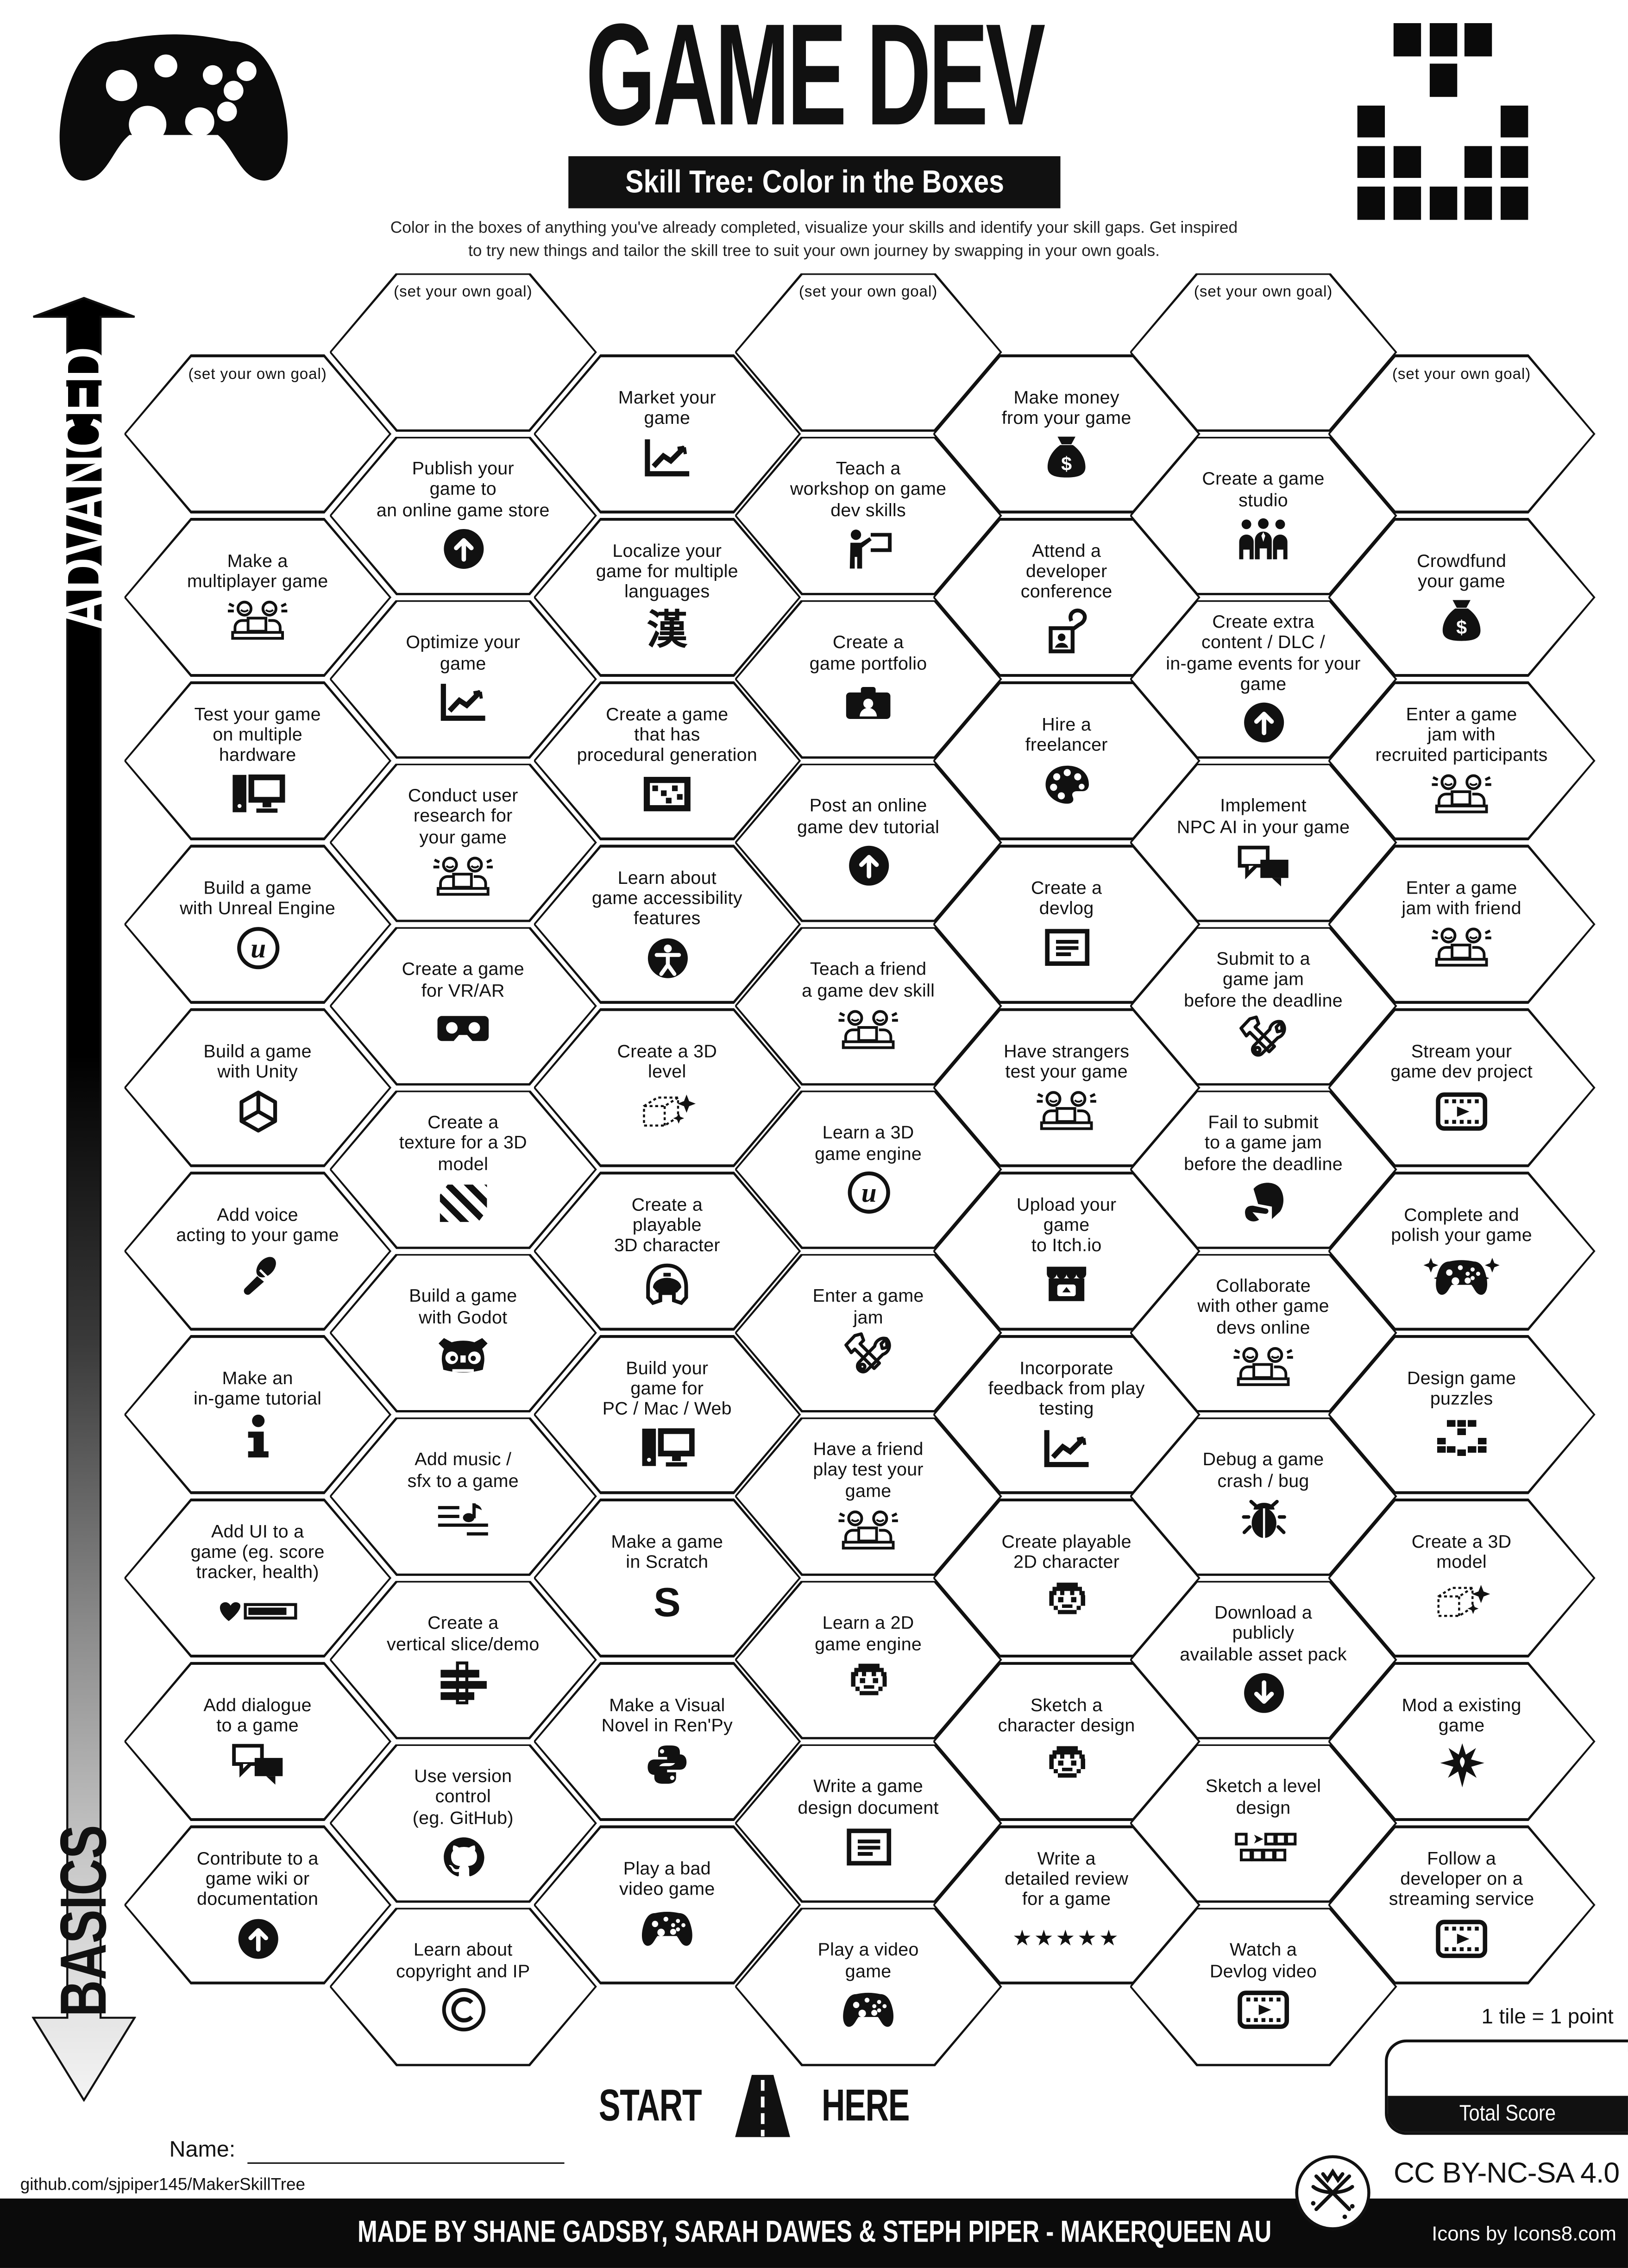  What do you see at coordinates (258, 1414) in the screenshot?
I see `hex-tile: Make an in-game tutorial` at bounding box center [258, 1414].